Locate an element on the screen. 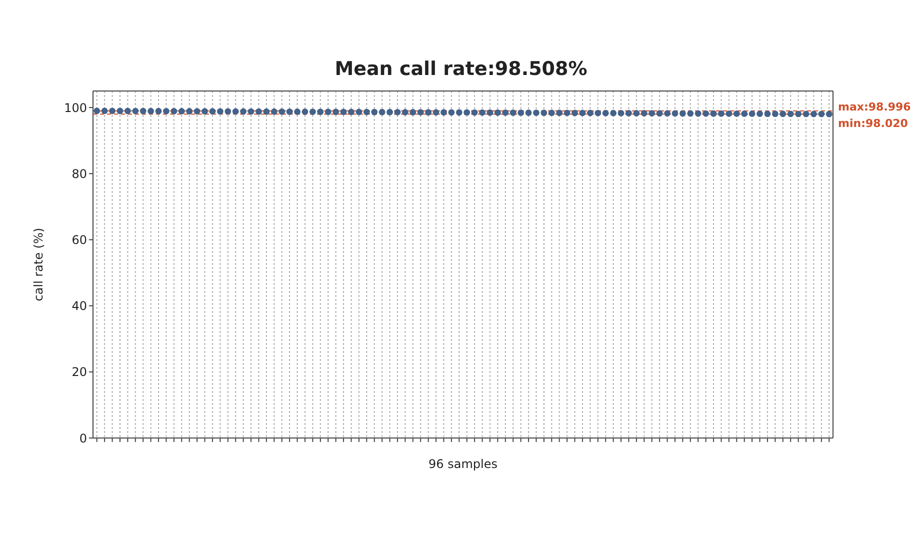 This screenshot has width=922, height=558. y-tick-label: 20 is located at coordinates (79, 372).